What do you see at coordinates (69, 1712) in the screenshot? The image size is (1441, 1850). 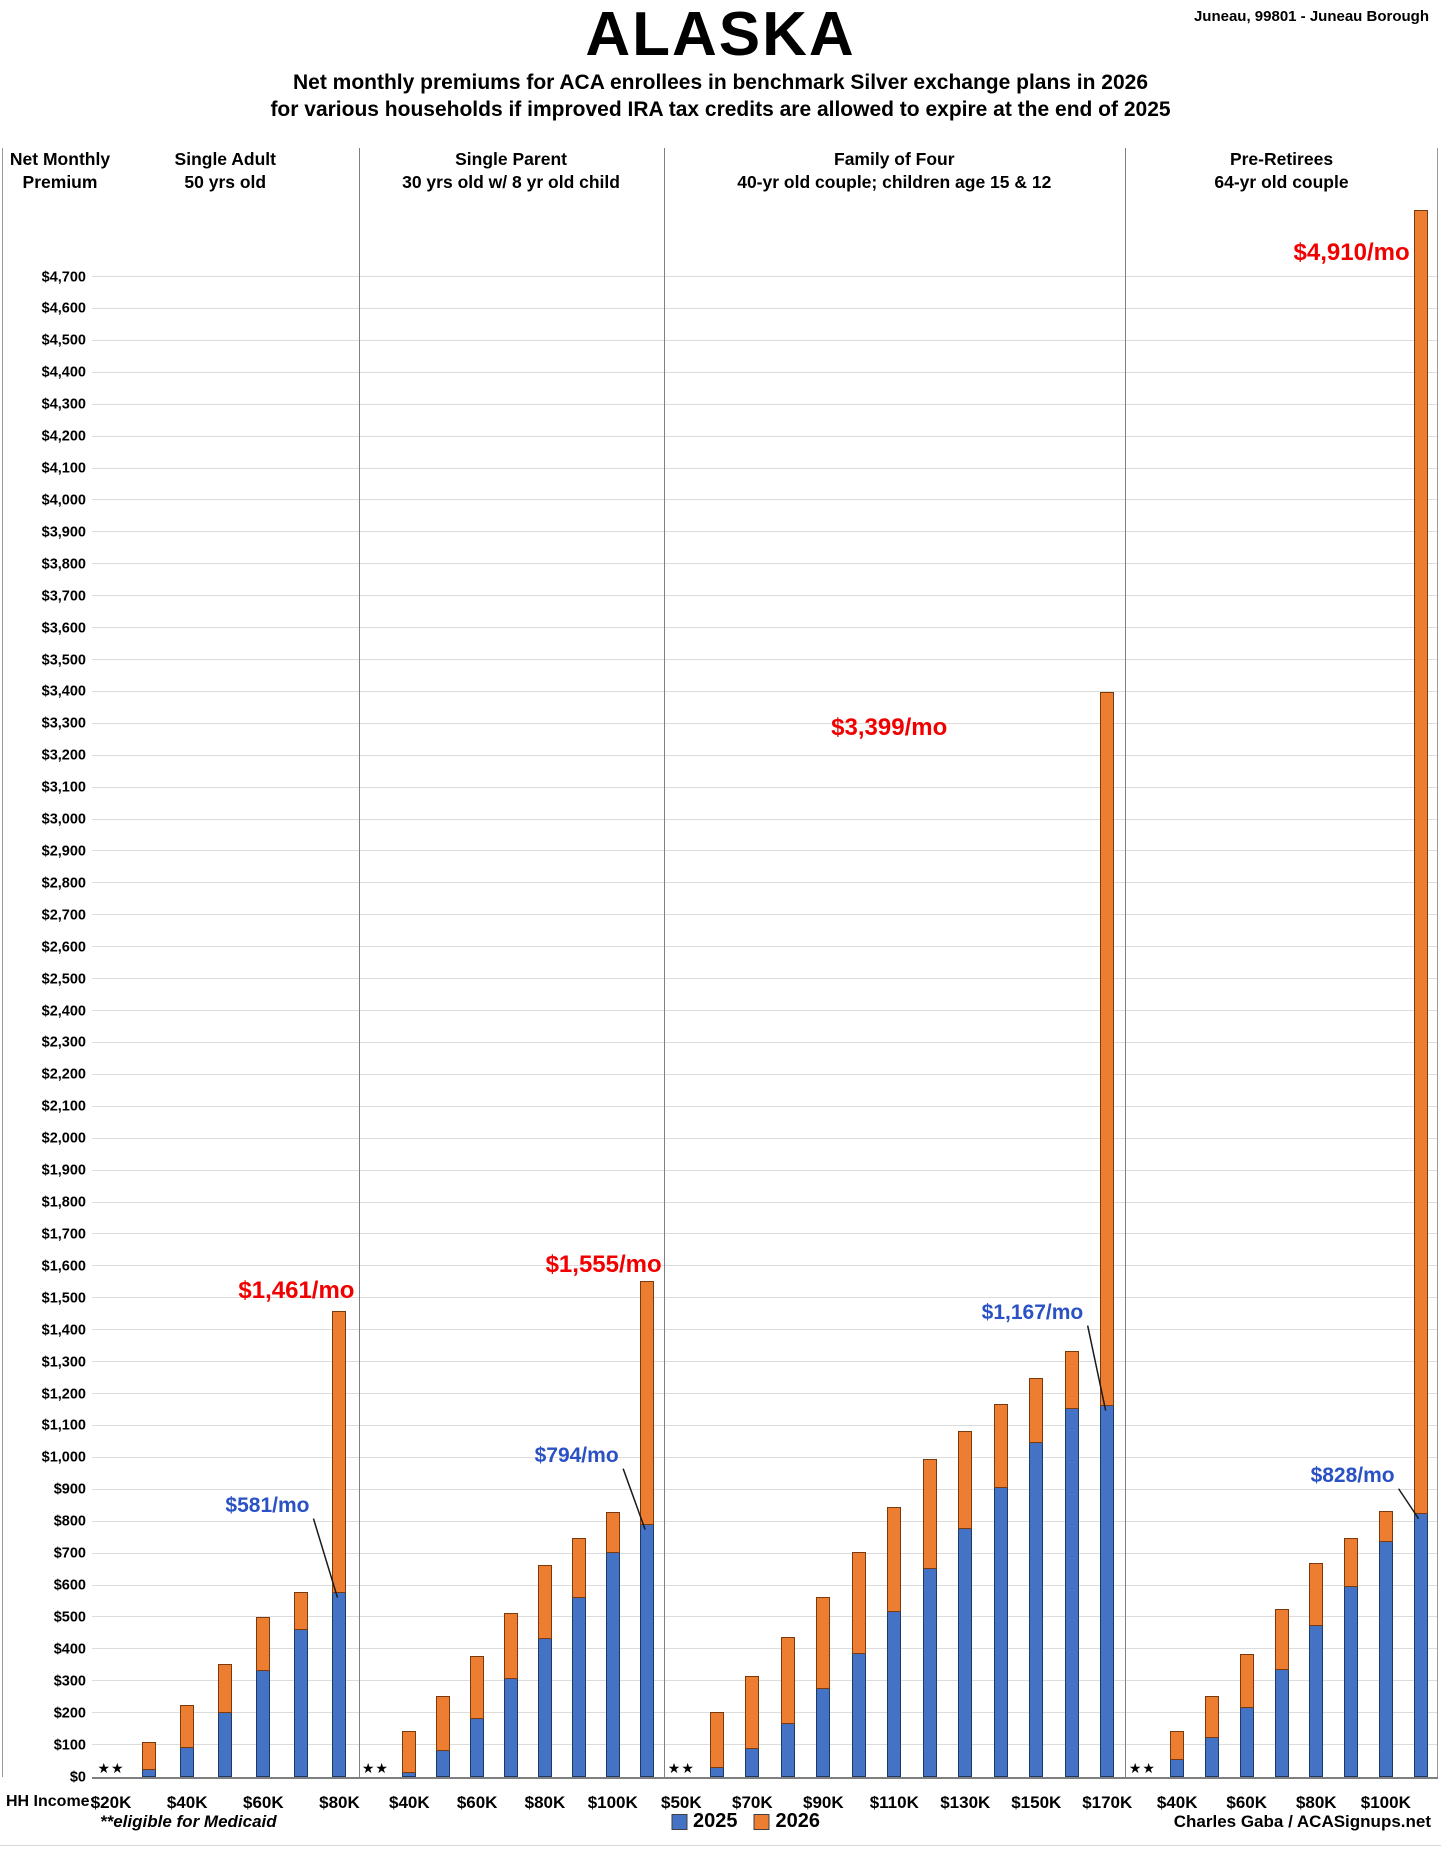 I see `y-tick-label-200: $200` at bounding box center [69, 1712].